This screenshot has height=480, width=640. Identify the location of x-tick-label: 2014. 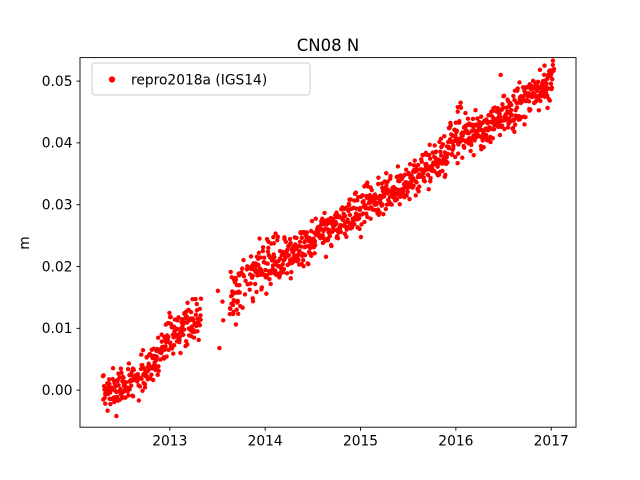
(265, 442).